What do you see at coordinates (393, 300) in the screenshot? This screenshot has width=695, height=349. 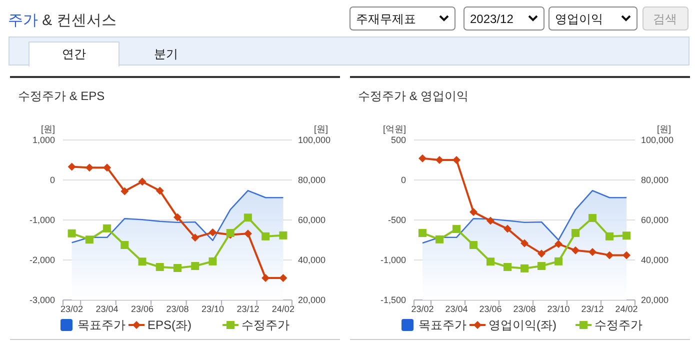 I see `y-tick-label: -1,500` at bounding box center [393, 300].